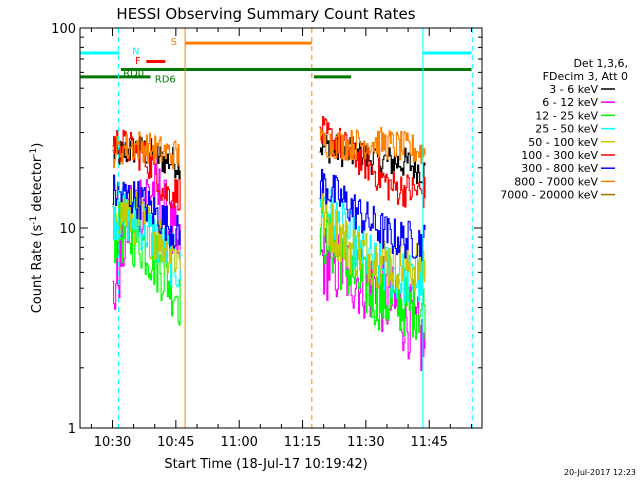 This screenshot has width=640, height=480. Describe the element at coordinates (34, 152) in the screenshot. I see `y-axis-label-exponent-2: -1` at that location.